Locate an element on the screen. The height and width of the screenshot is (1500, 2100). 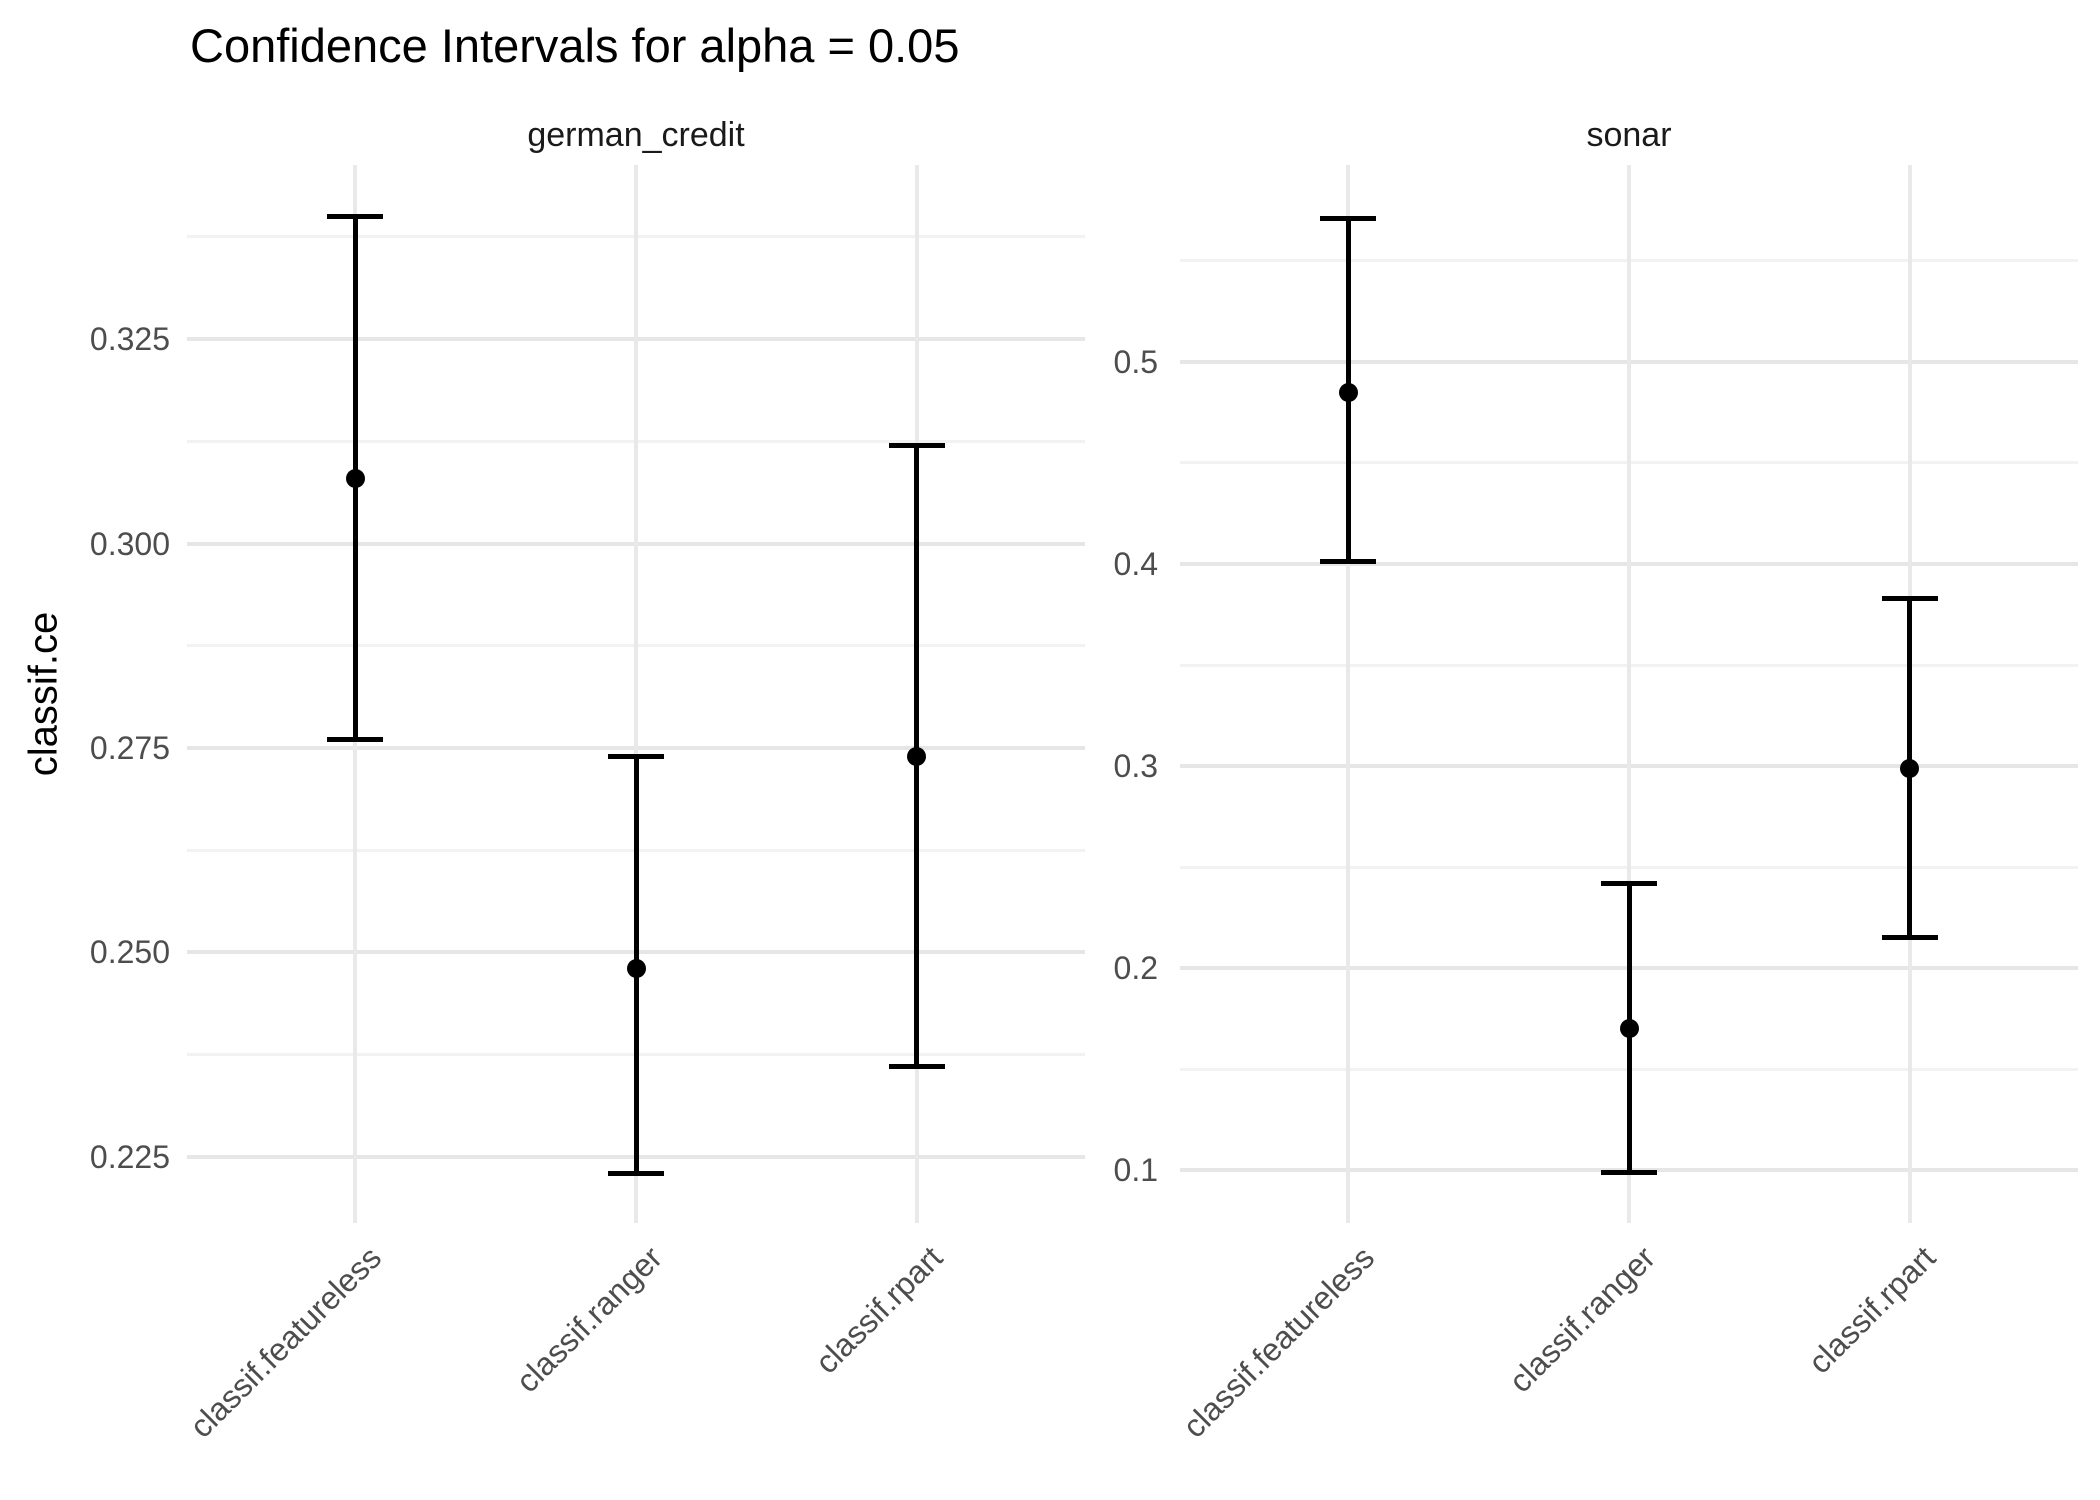
y-tick-label: 0.325 is located at coordinates (129, 339).